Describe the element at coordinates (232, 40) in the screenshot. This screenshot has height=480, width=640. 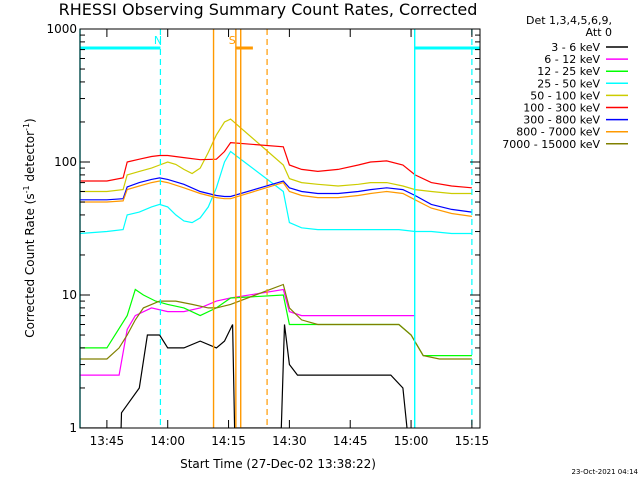
I see `saa_bars-flag-label: S` at that location.